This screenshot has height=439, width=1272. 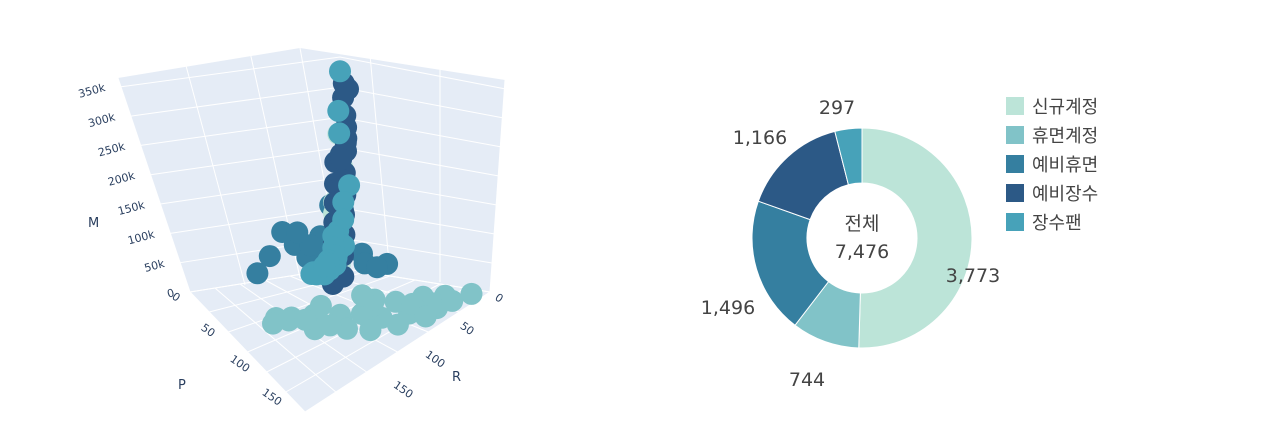 I want to click on donut-value-label: 1,166, so click(x=760, y=138).